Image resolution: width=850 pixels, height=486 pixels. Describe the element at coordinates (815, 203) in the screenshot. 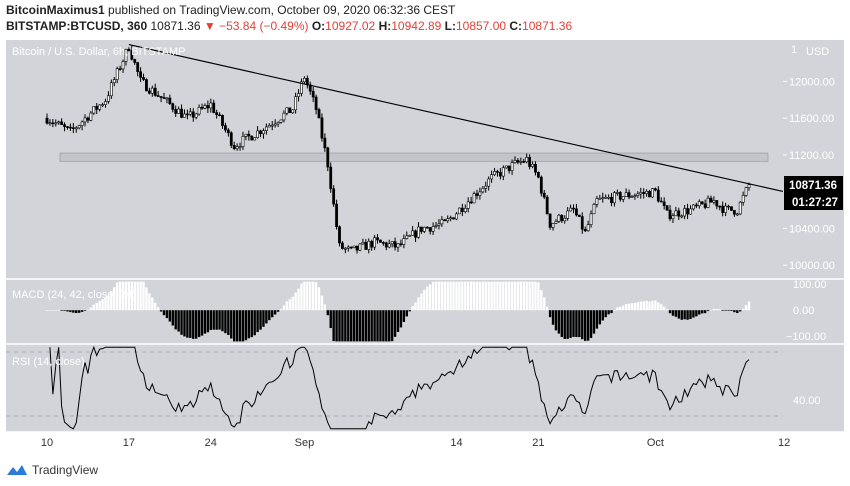

I see `countdown-badge-text: 01:27:27` at that location.